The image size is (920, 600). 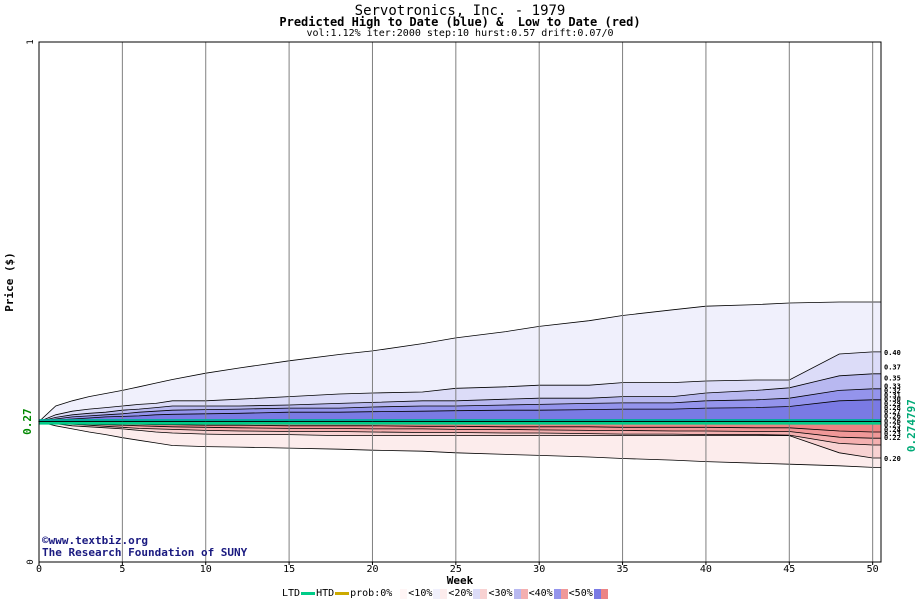 I want to click on x-tick-label-50: 50, so click(x=873, y=569).